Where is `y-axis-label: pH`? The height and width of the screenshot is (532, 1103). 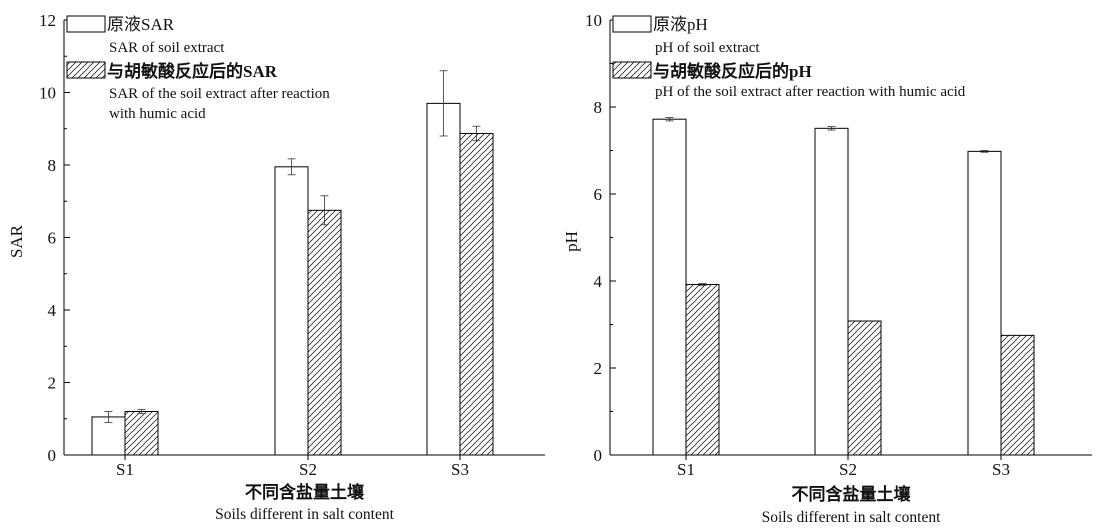 y-axis-label: pH is located at coordinates (571, 241).